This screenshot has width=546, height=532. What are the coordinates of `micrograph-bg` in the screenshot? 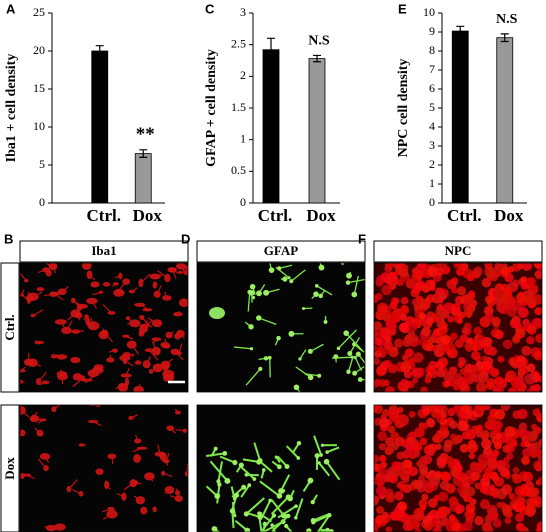 It's located at (281, 327).